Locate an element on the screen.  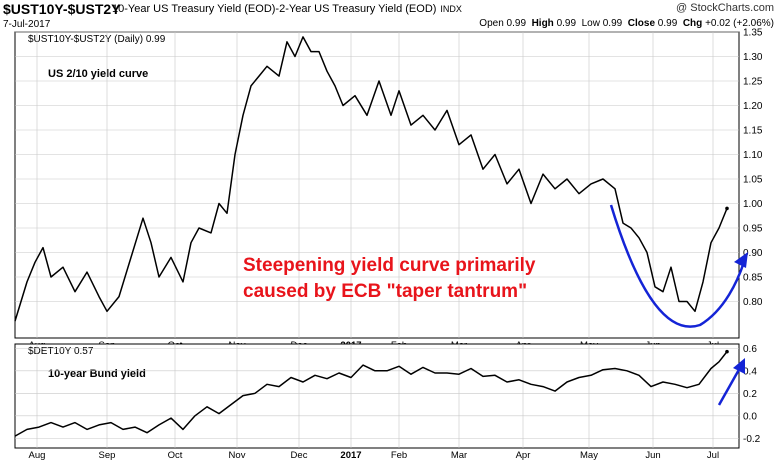
top-panel-label: US 2/10 yield curve is located at coordinates (98, 74).